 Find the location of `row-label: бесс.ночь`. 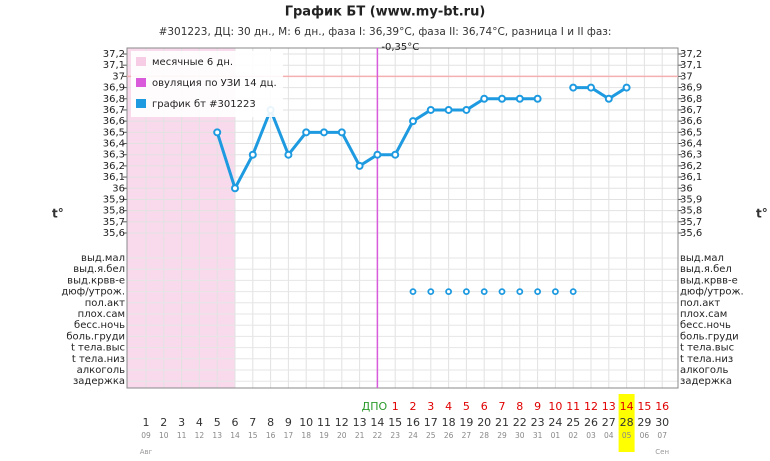

row-label: бесс.ночь is located at coordinates (705, 325).